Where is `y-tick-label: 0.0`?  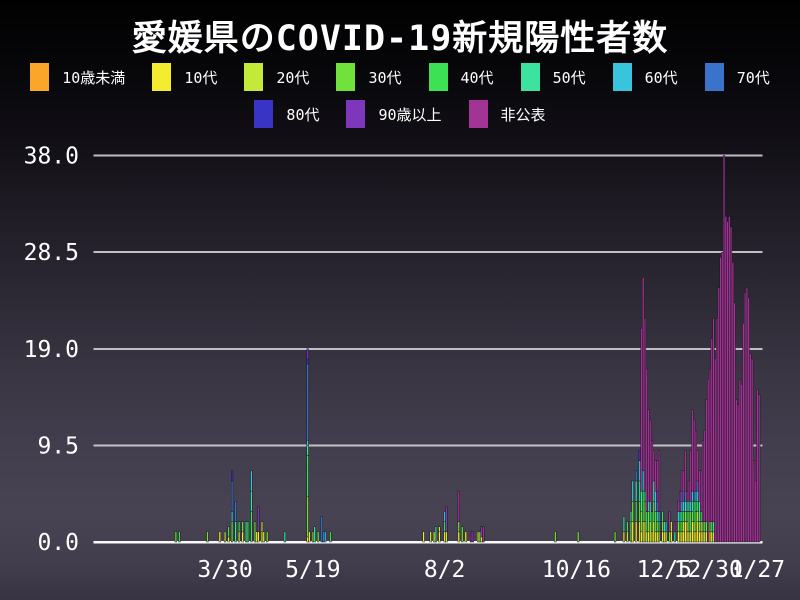 y-tick-label: 0.0 is located at coordinates (58, 543).